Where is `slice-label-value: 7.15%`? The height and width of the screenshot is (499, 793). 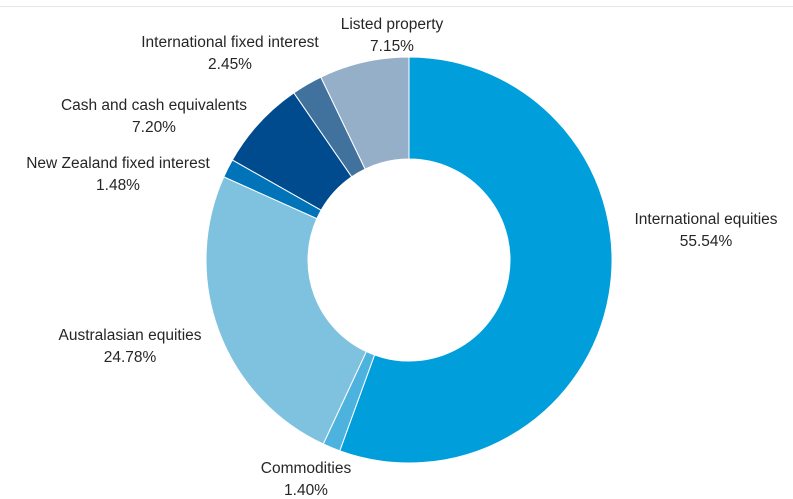 slice-label-value: 7.15% is located at coordinates (392, 46).